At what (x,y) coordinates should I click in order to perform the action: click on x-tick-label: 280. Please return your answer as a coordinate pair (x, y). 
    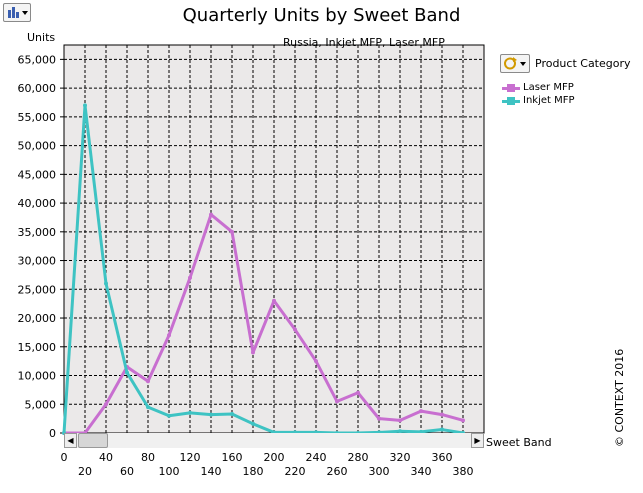
    Looking at the image, I should click on (358, 457).